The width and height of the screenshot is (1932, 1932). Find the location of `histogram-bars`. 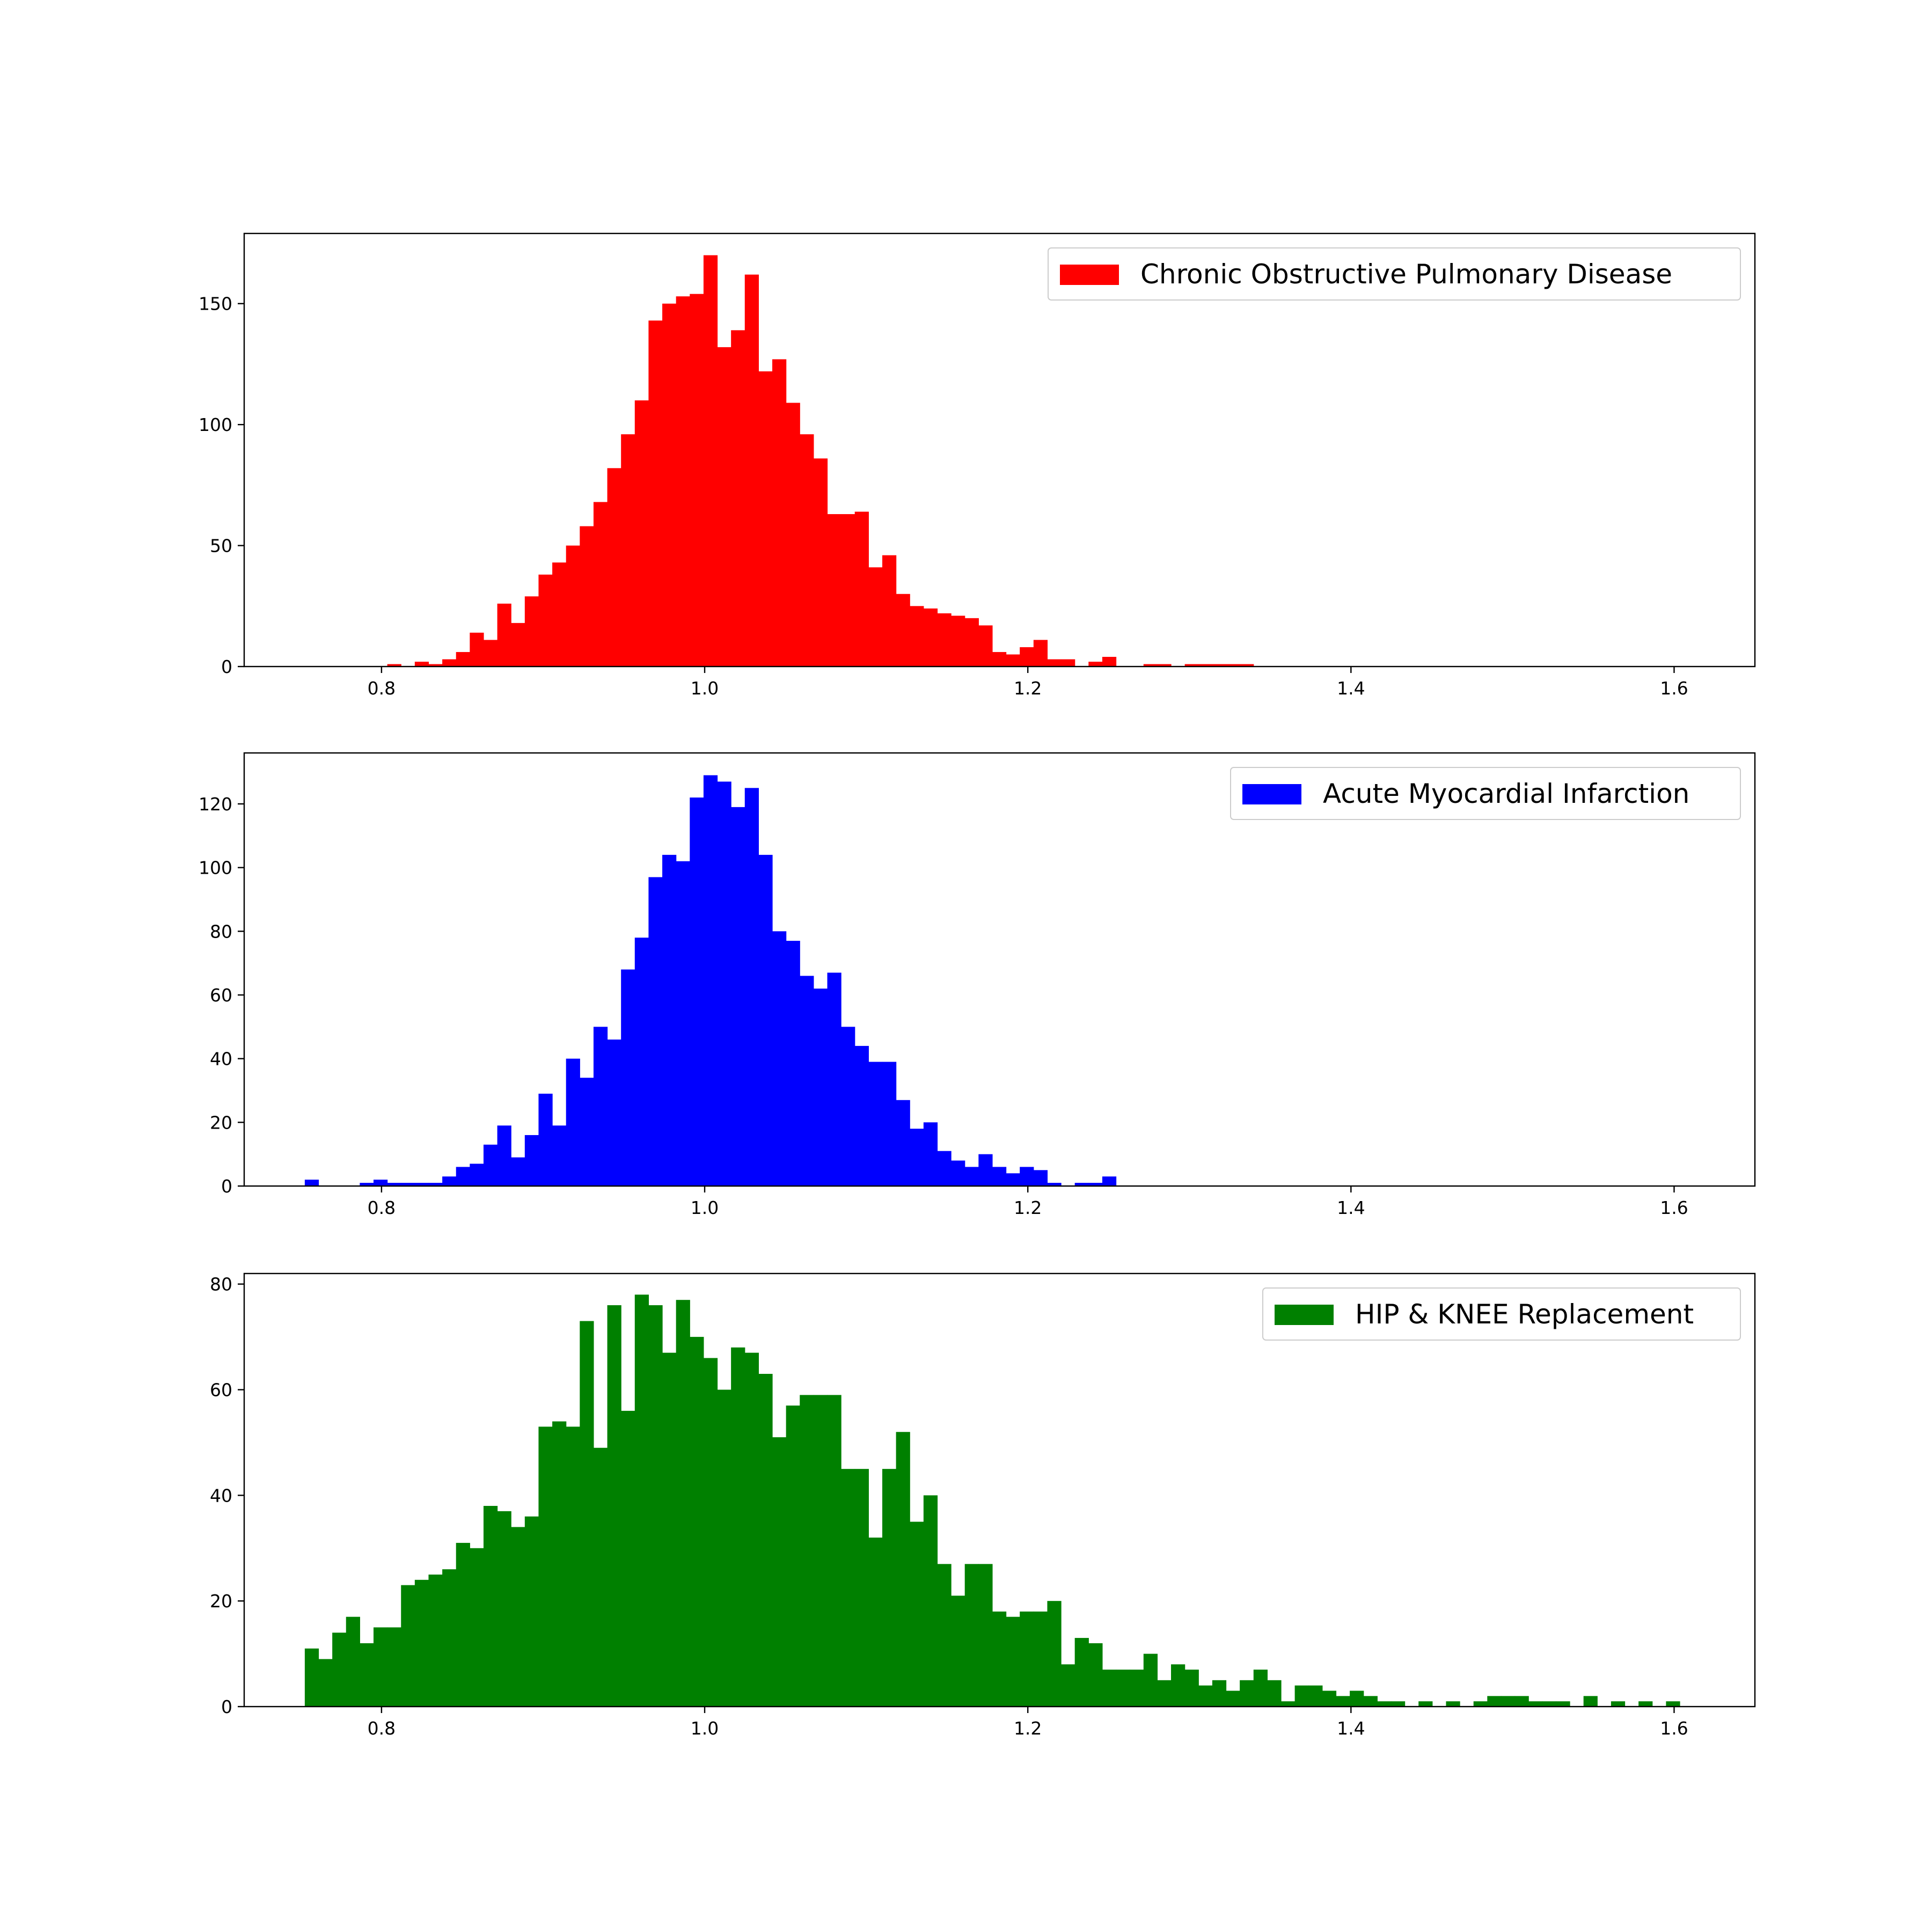

histogram-bars is located at coordinates (820, 461).